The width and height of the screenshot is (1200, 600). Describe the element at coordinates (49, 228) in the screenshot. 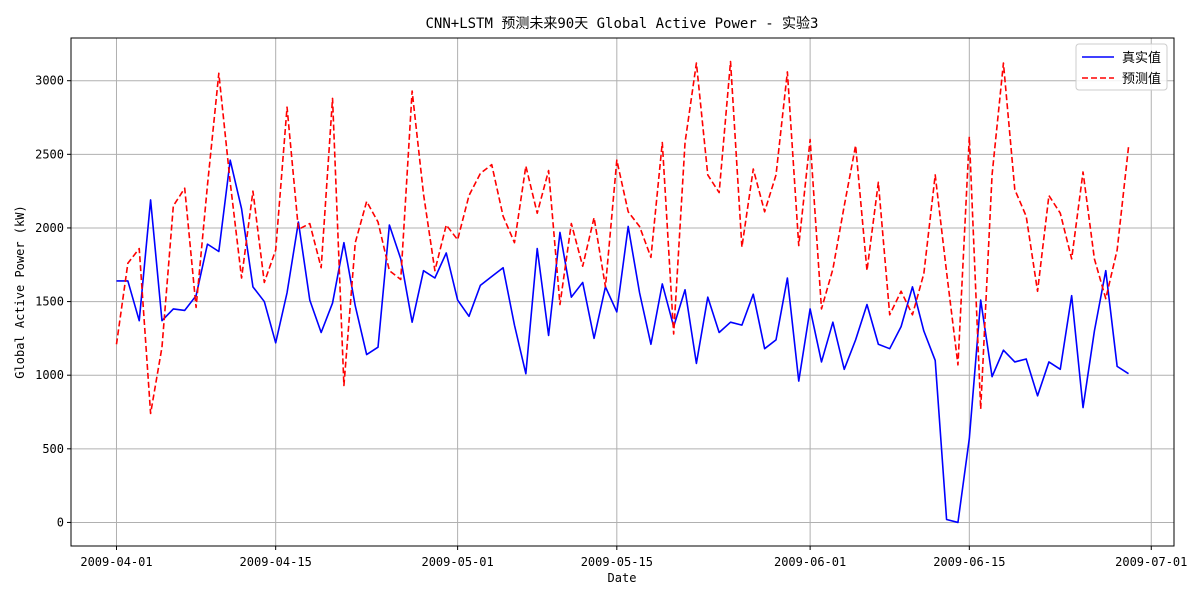

I see `y-tick-label: 2000` at that location.